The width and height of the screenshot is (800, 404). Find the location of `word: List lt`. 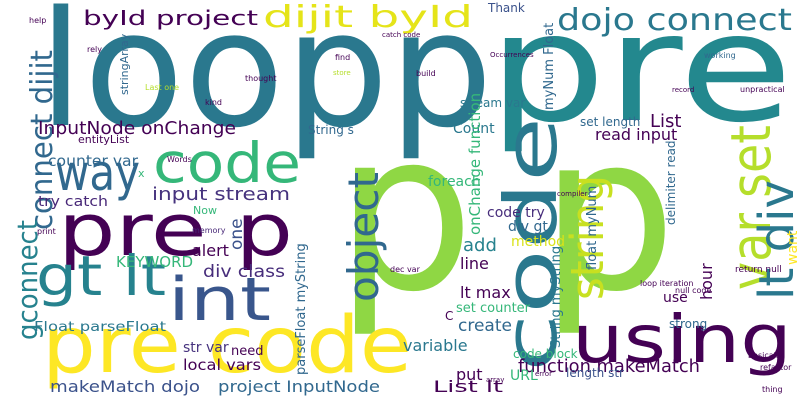

word: List lt is located at coordinates (468, 386).